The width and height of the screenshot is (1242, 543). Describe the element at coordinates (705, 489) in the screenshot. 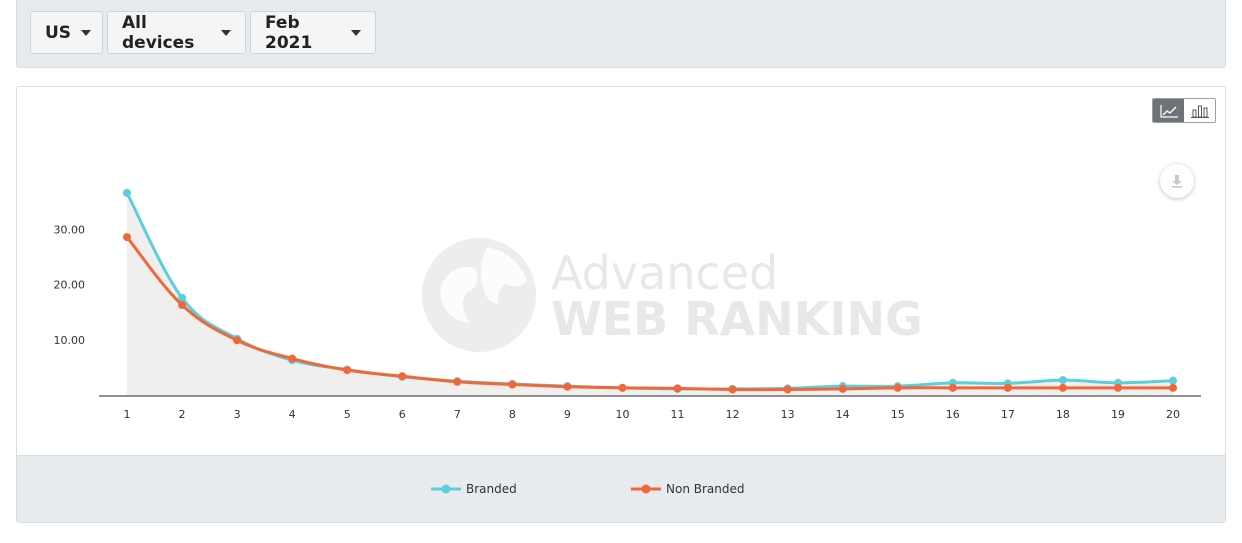

I see `legend-label: Non Branded` at that location.